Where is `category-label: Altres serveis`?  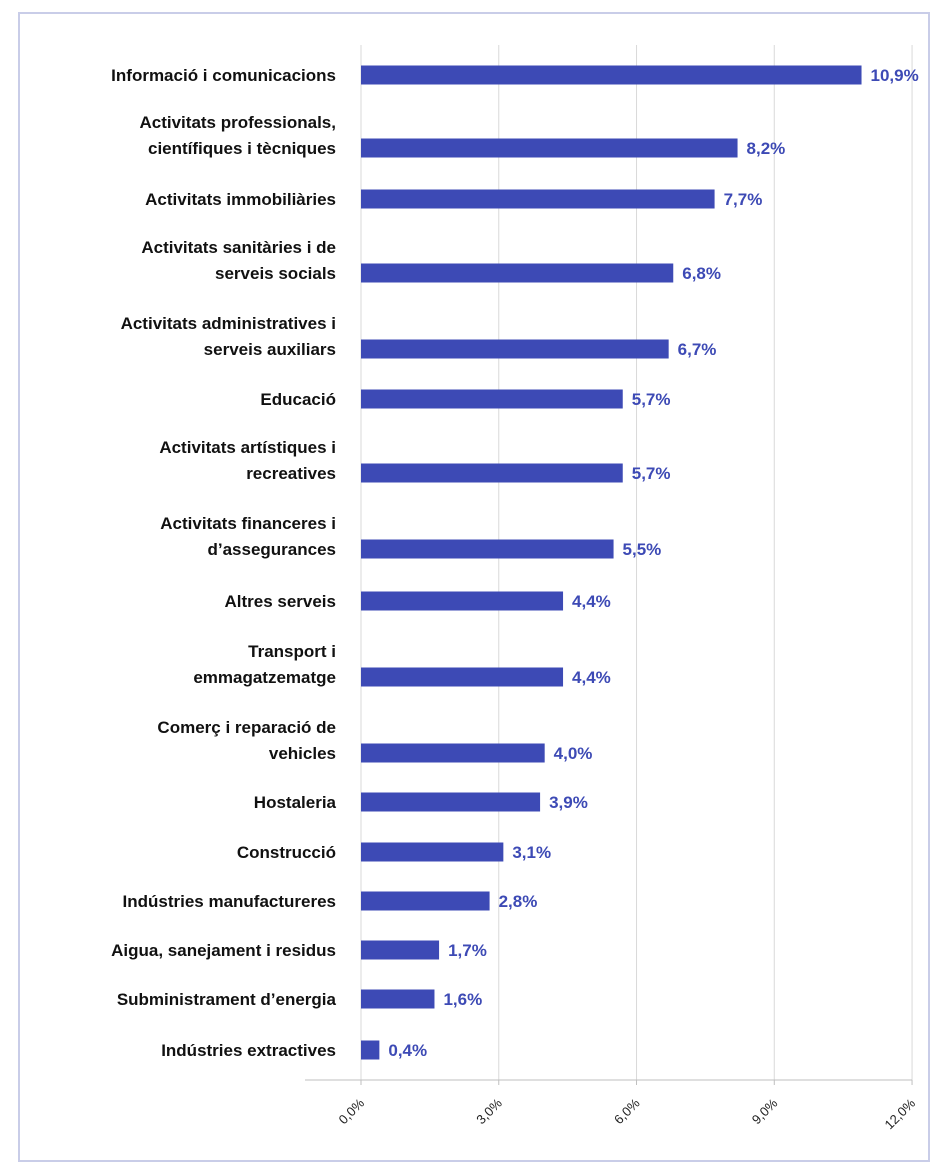 category-label: Altres serveis is located at coordinates (280, 601).